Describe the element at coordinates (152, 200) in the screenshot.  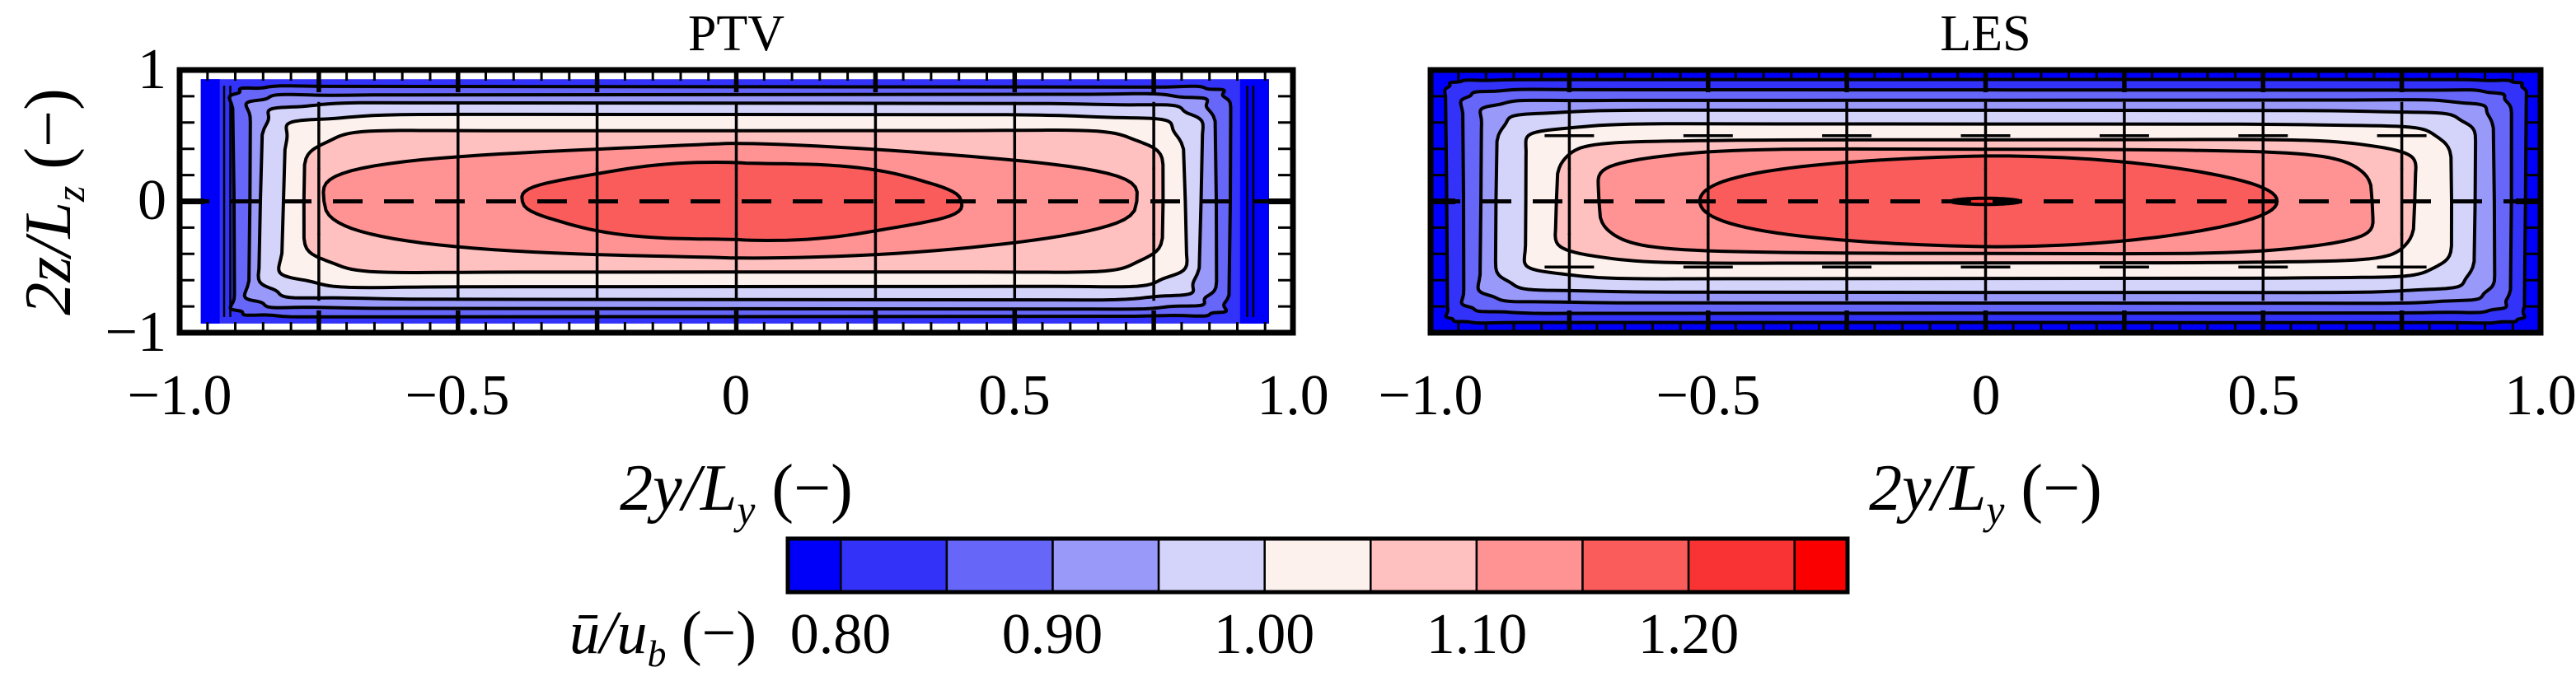
I see `y-tick-label-0: 0` at that location.